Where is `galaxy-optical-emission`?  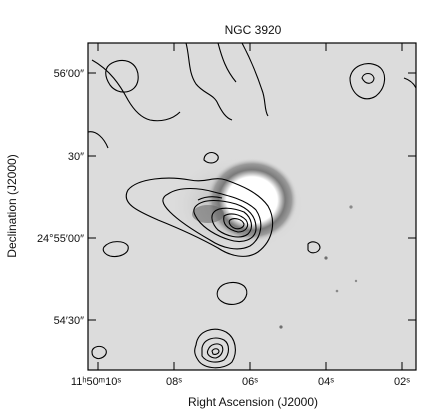 galaxy-optical-emission is located at coordinates (252, 200).